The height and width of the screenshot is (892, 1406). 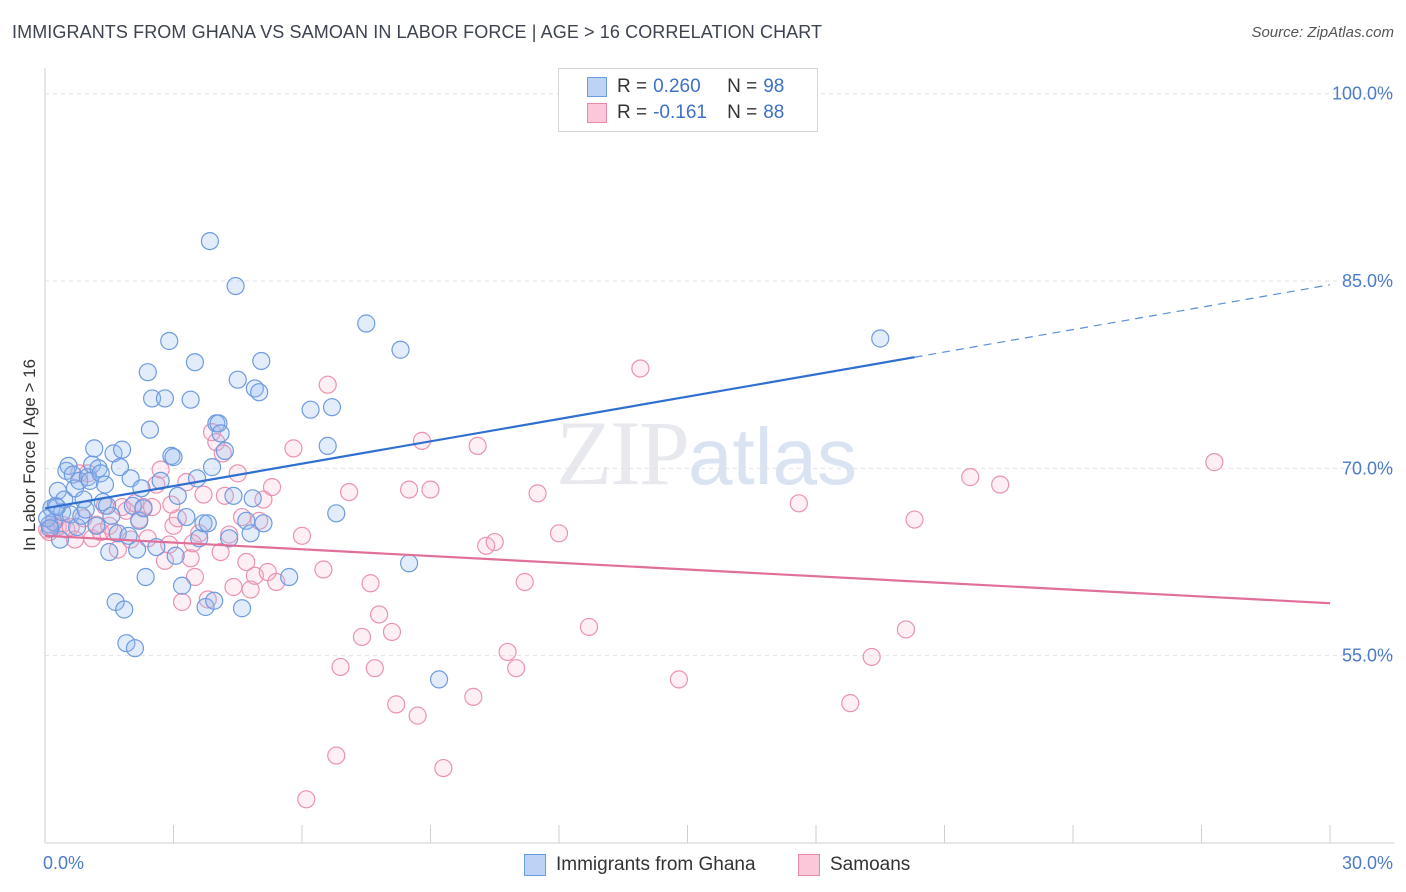 I want to click on legend-row-samoan: R = -0.161 N = 88, so click(x=685, y=113).